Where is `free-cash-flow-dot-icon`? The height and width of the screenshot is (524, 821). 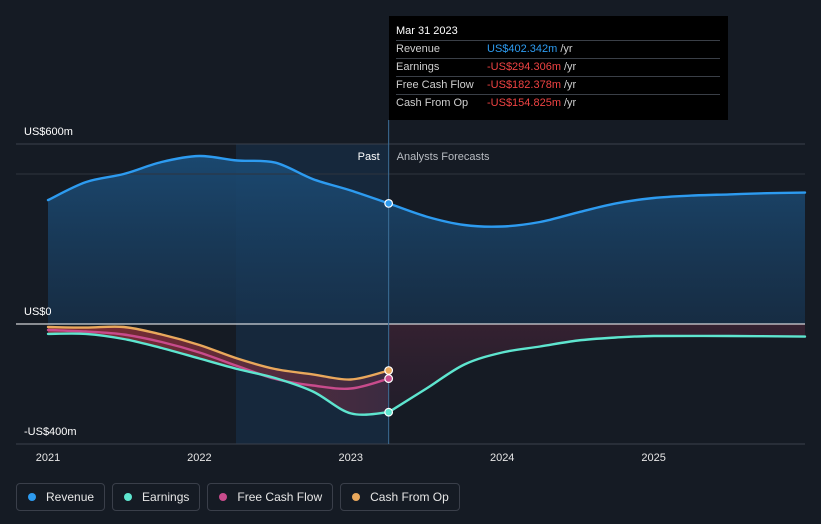 free-cash-flow-dot-icon is located at coordinates (223, 497).